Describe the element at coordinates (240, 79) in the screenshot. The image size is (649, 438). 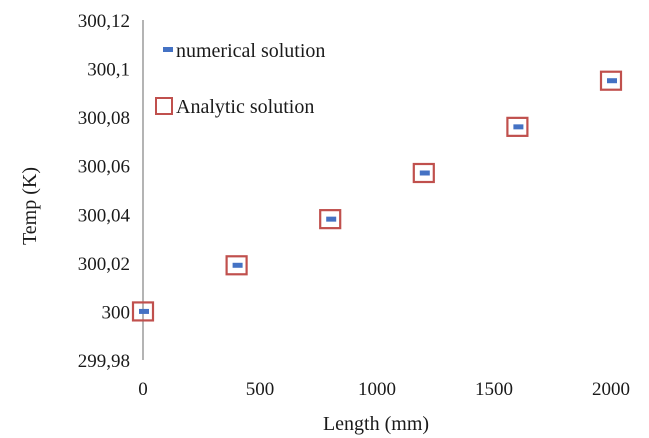
I see `legend: numerical solution Analytic solution` at that location.